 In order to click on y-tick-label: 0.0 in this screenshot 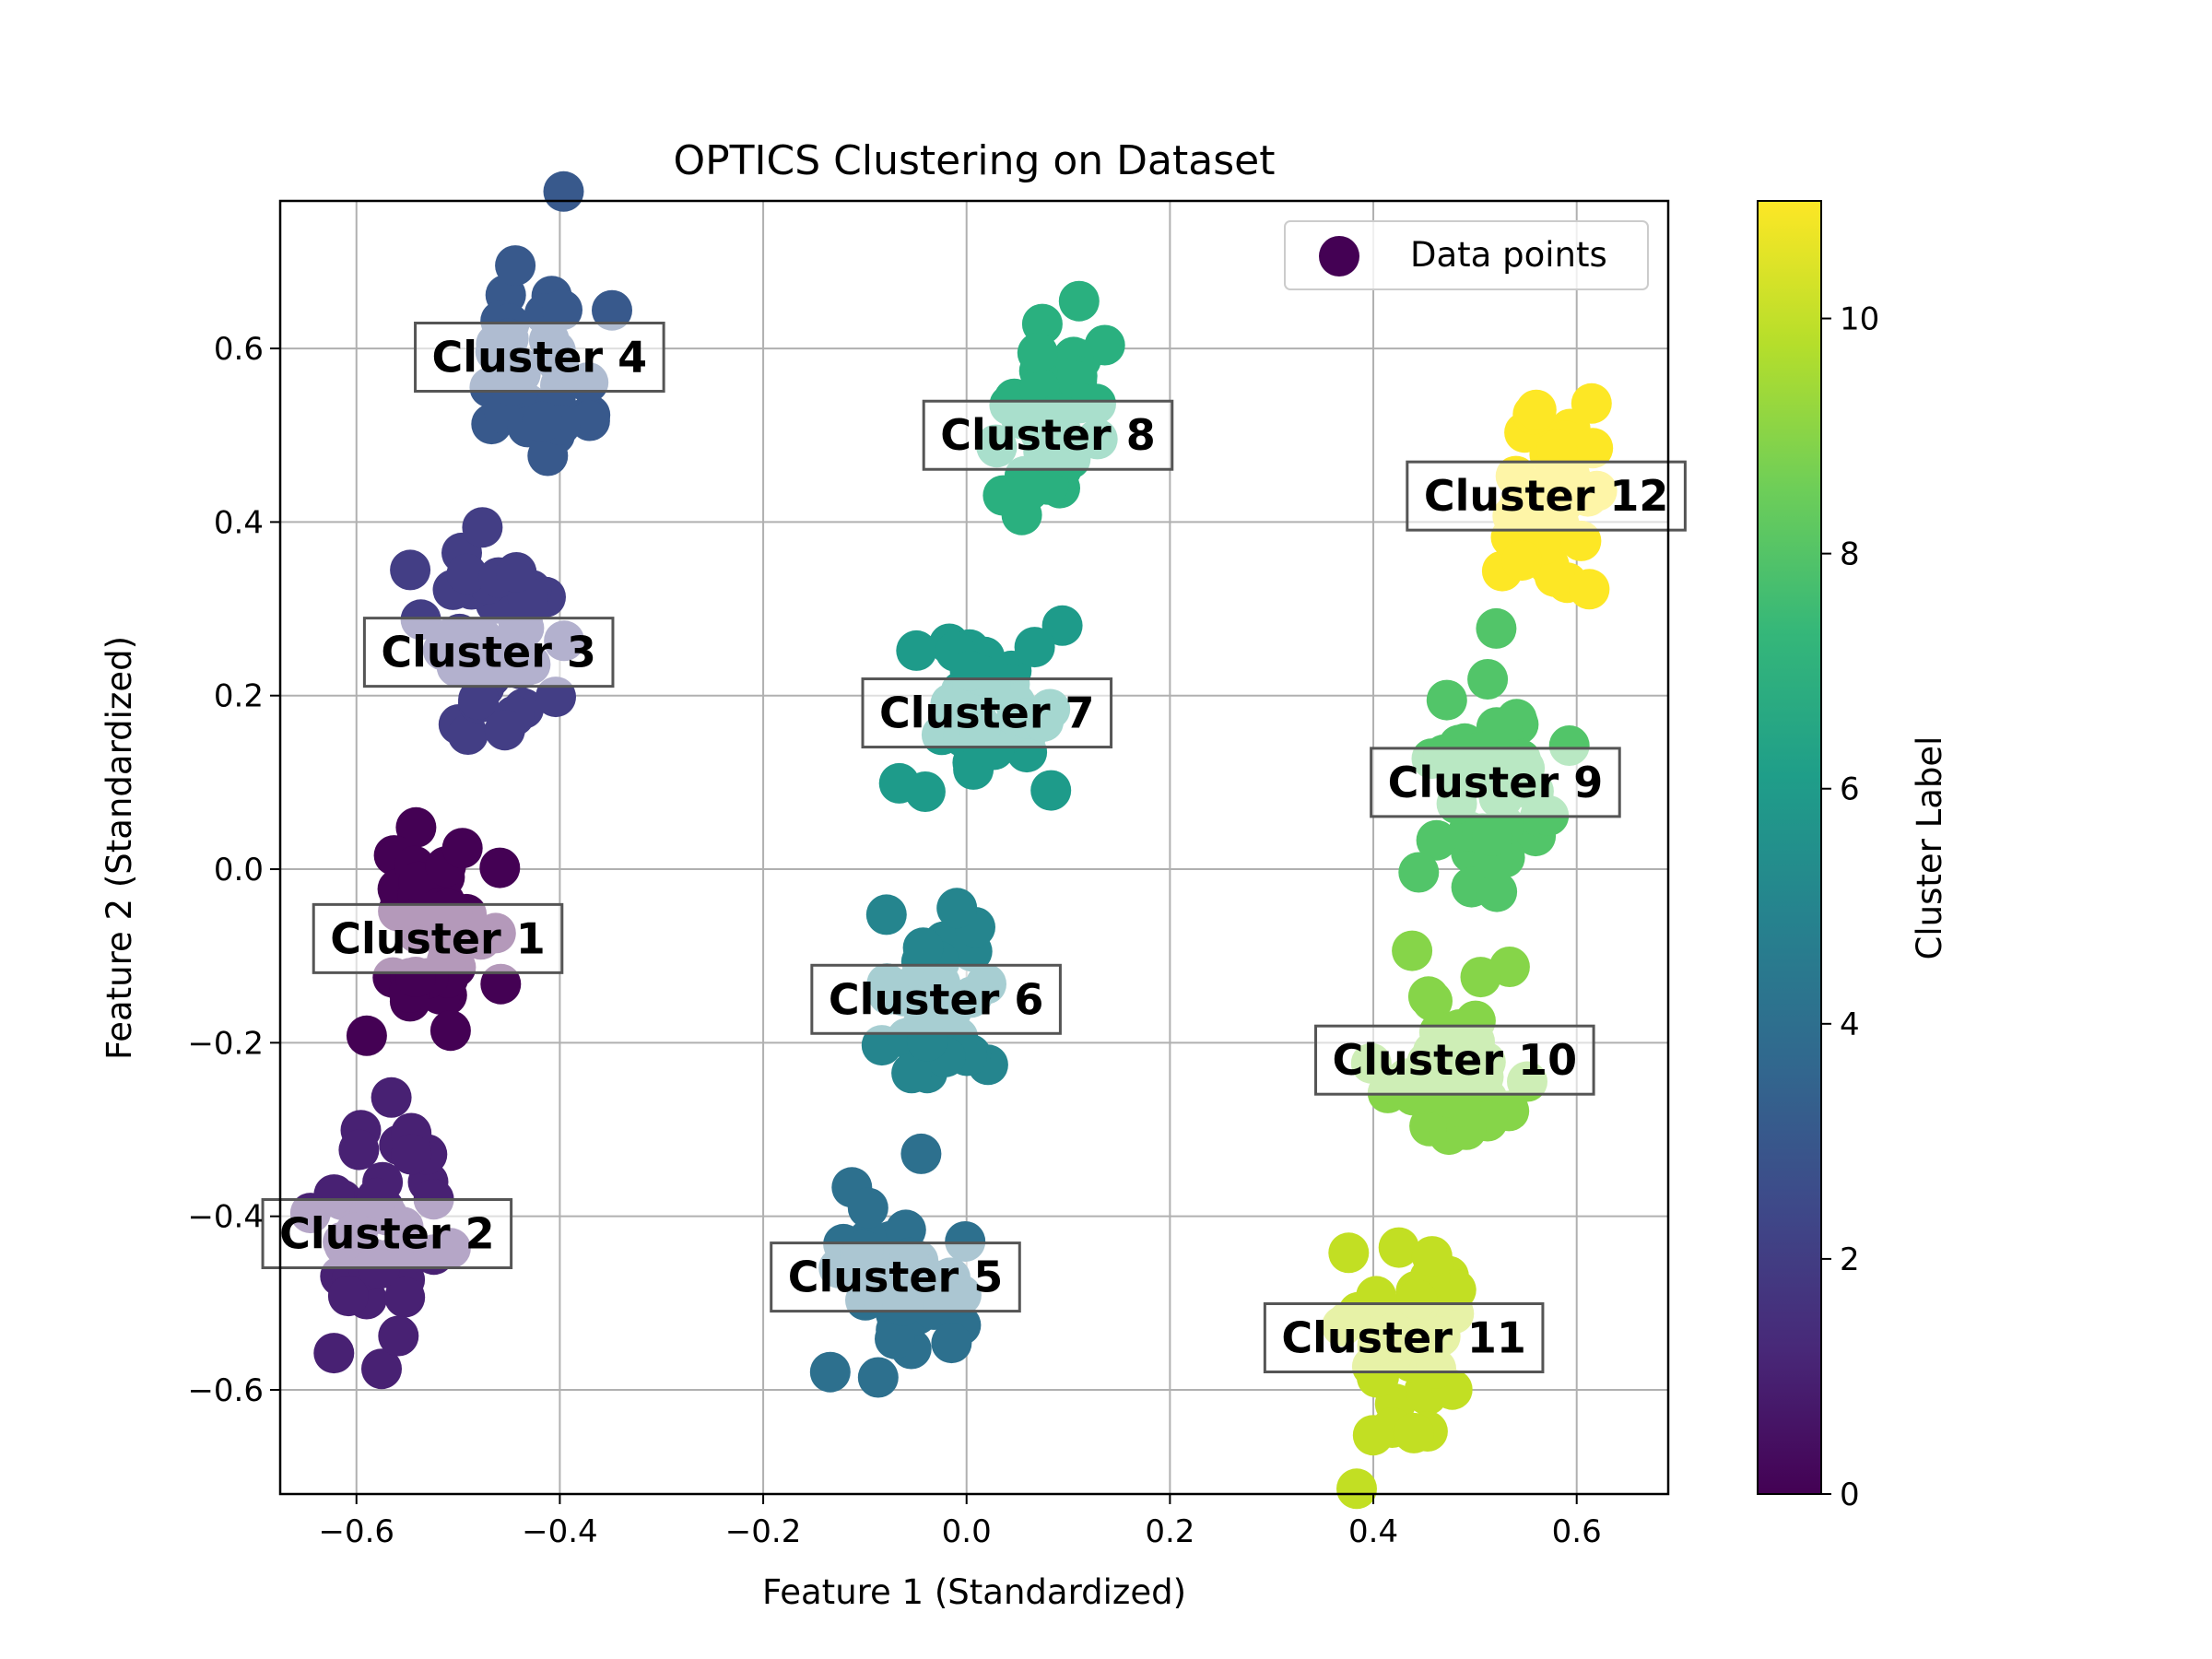, I will do `click(239, 870)`.